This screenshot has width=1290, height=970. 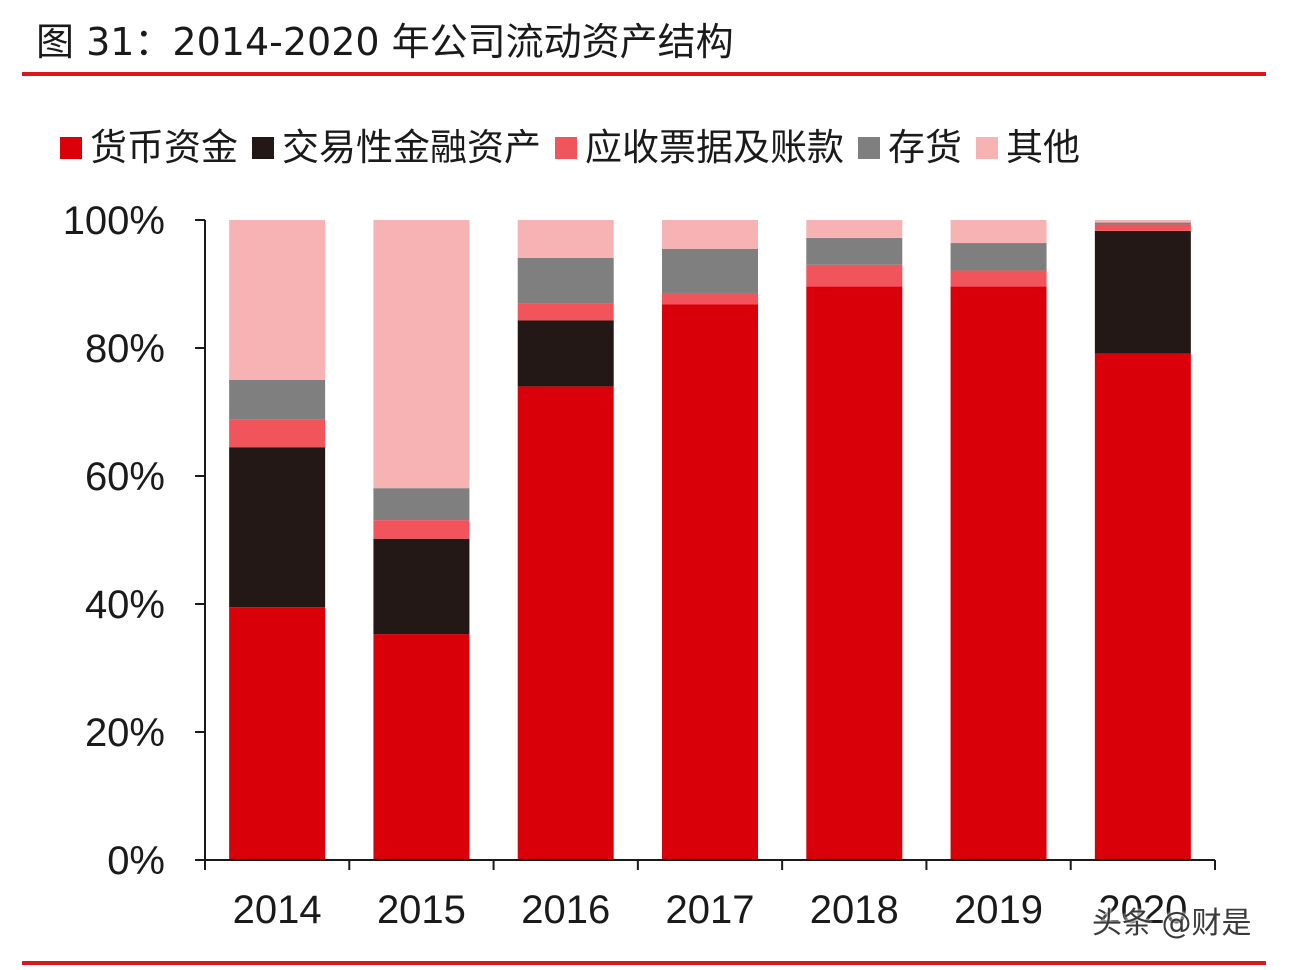 What do you see at coordinates (644, 74) in the screenshot?
I see `title-rule` at bounding box center [644, 74].